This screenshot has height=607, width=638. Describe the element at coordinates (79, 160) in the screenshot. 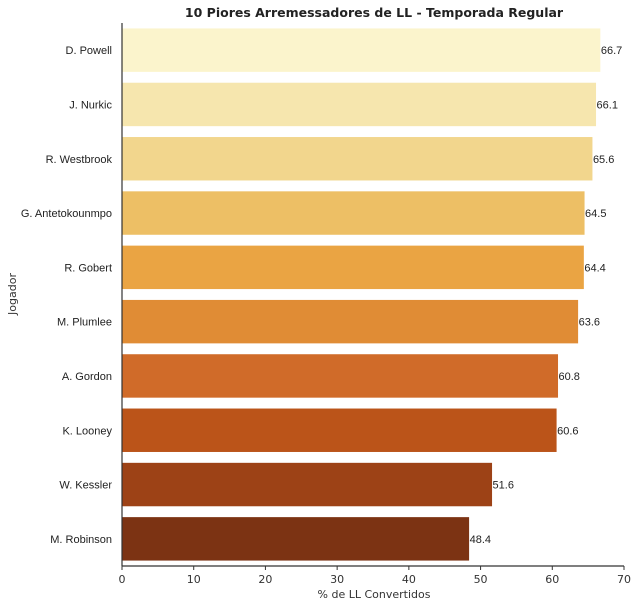

I see `category-label-2: R. Westbrook` at that location.